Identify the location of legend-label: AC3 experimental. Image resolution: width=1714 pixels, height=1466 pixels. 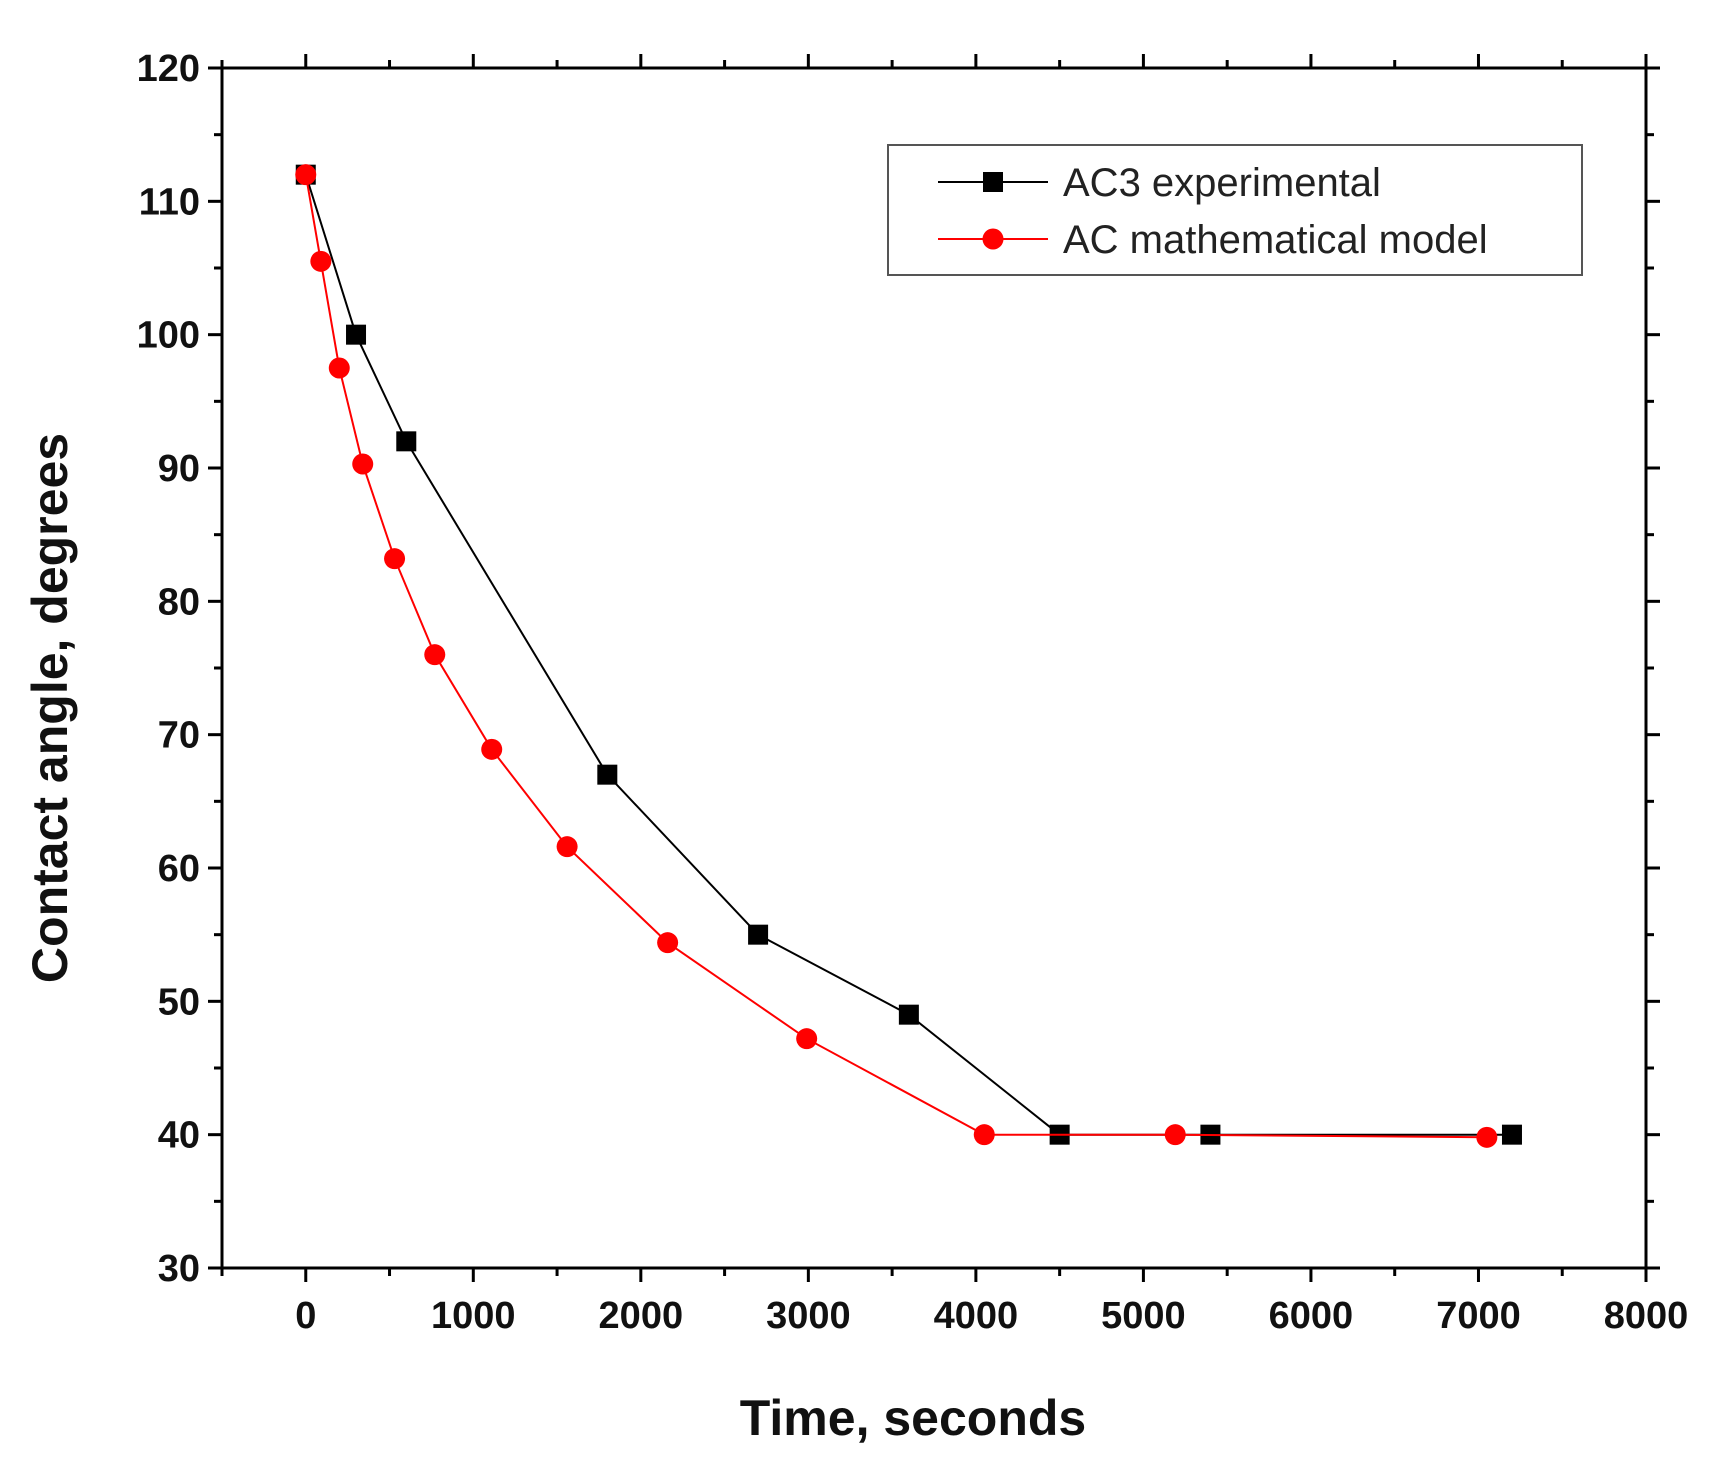
(1222, 183).